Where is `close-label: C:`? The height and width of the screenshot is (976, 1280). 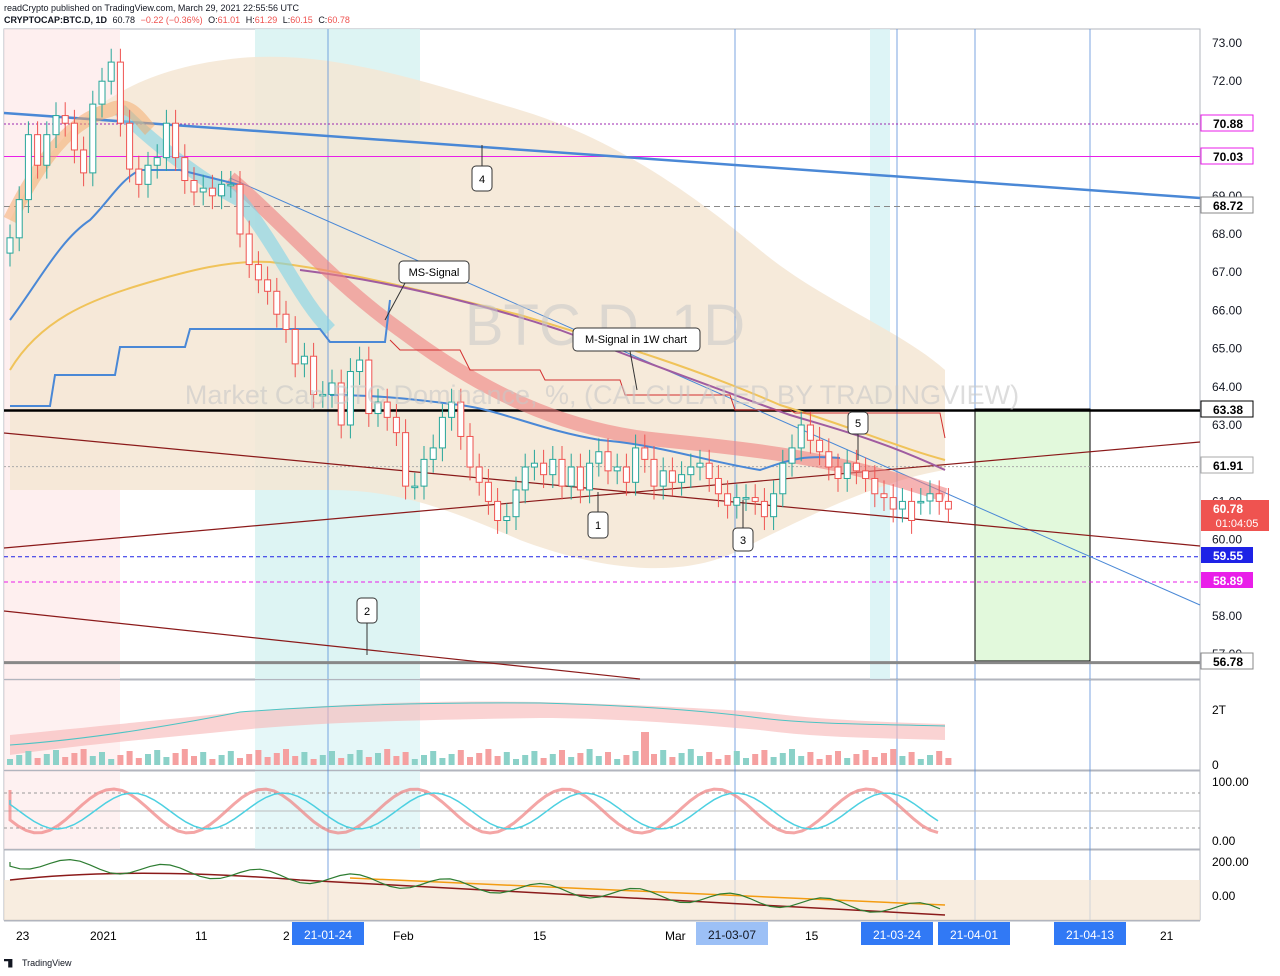
close-label: C: is located at coordinates (323, 20).